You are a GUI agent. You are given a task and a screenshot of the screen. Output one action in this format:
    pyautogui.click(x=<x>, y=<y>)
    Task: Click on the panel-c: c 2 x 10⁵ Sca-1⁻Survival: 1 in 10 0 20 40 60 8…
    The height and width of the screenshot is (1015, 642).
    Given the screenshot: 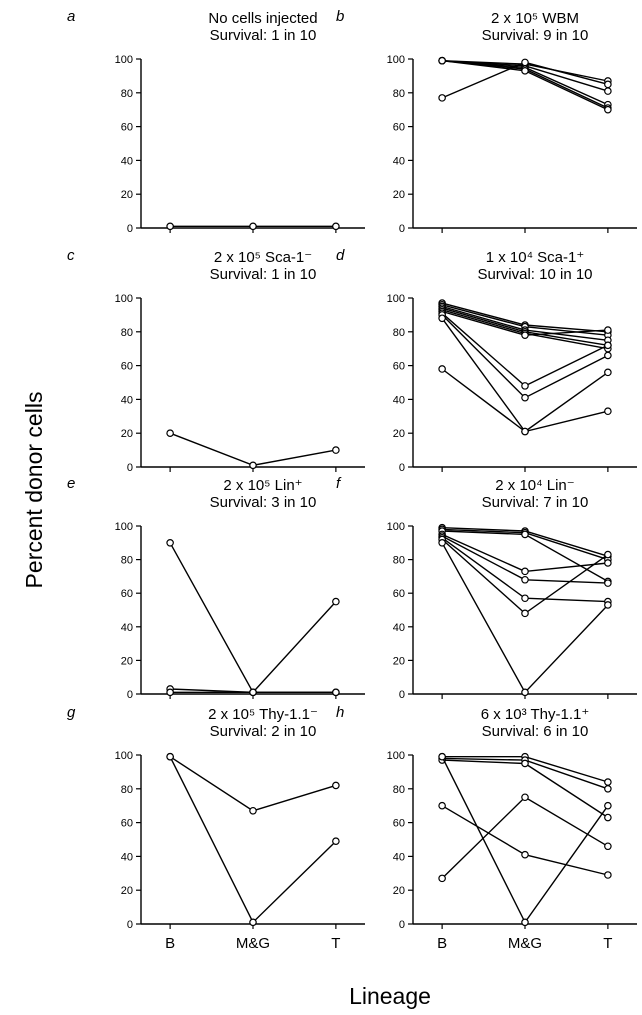 What is the action you would take?
    pyautogui.click(x=216, y=360)
    